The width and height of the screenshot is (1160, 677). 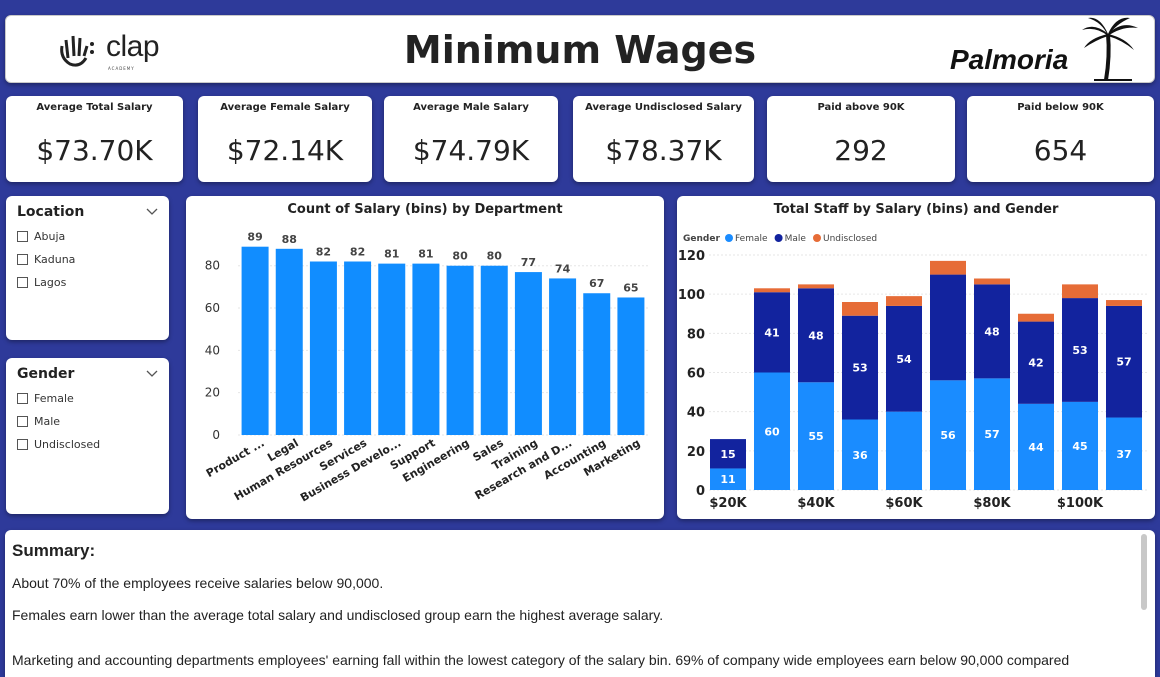 I want to click on slicer-title: Gender, so click(x=46, y=374).